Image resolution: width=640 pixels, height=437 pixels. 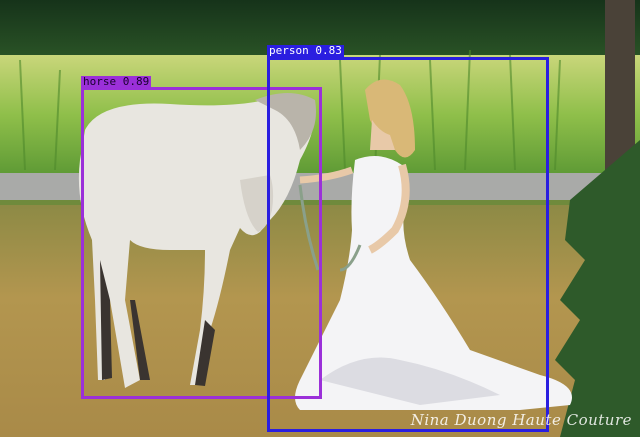 I want to click on pine-tree, so click(x=597, y=288).